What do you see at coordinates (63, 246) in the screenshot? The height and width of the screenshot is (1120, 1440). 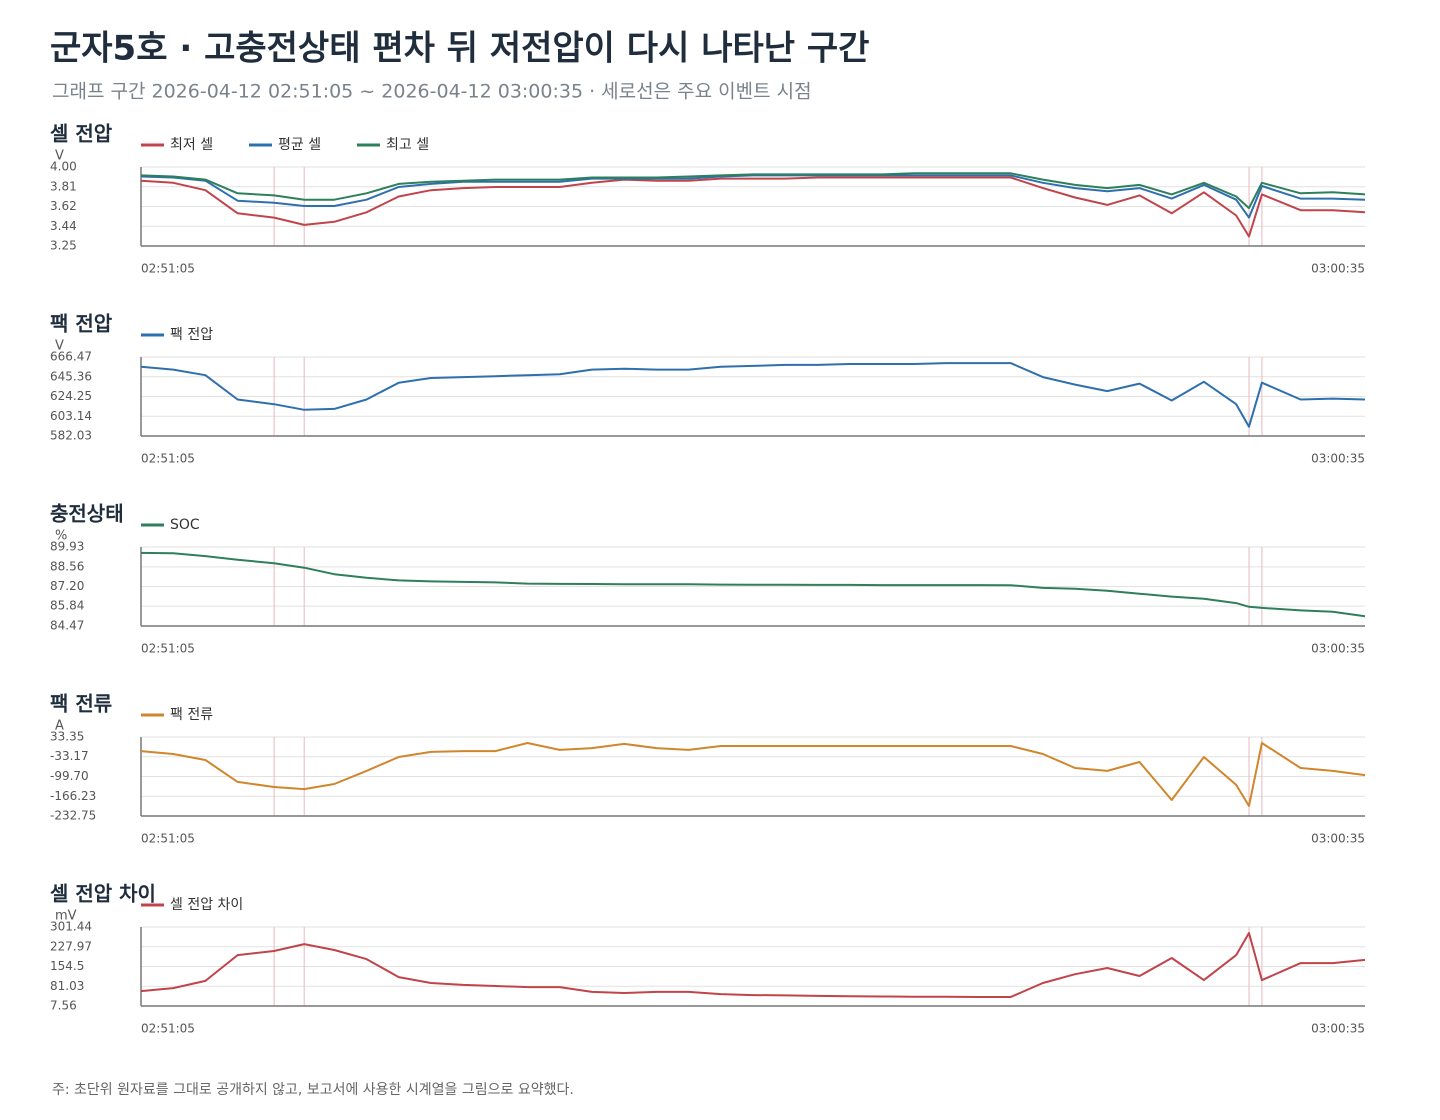 I see `y-tick-label: 3.25` at bounding box center [63, 246].